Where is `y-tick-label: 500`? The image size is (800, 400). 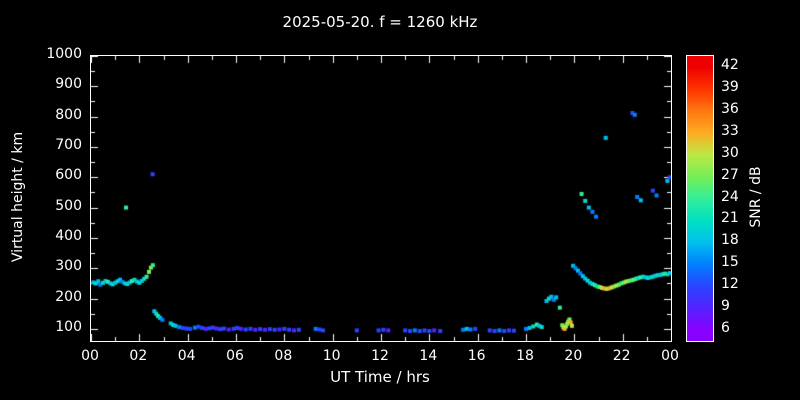 y-tick-label: 500 is located at coordinates (68, 205).